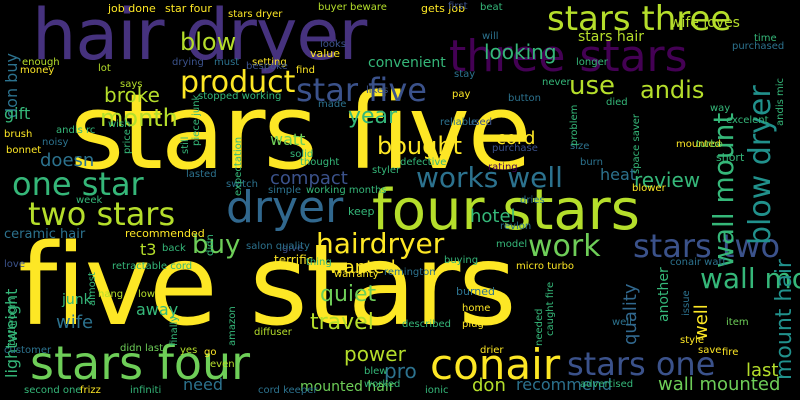  Describe the element at coordinates (574, 125) in the screenshot. I see `word-vertical: problem` at that location.